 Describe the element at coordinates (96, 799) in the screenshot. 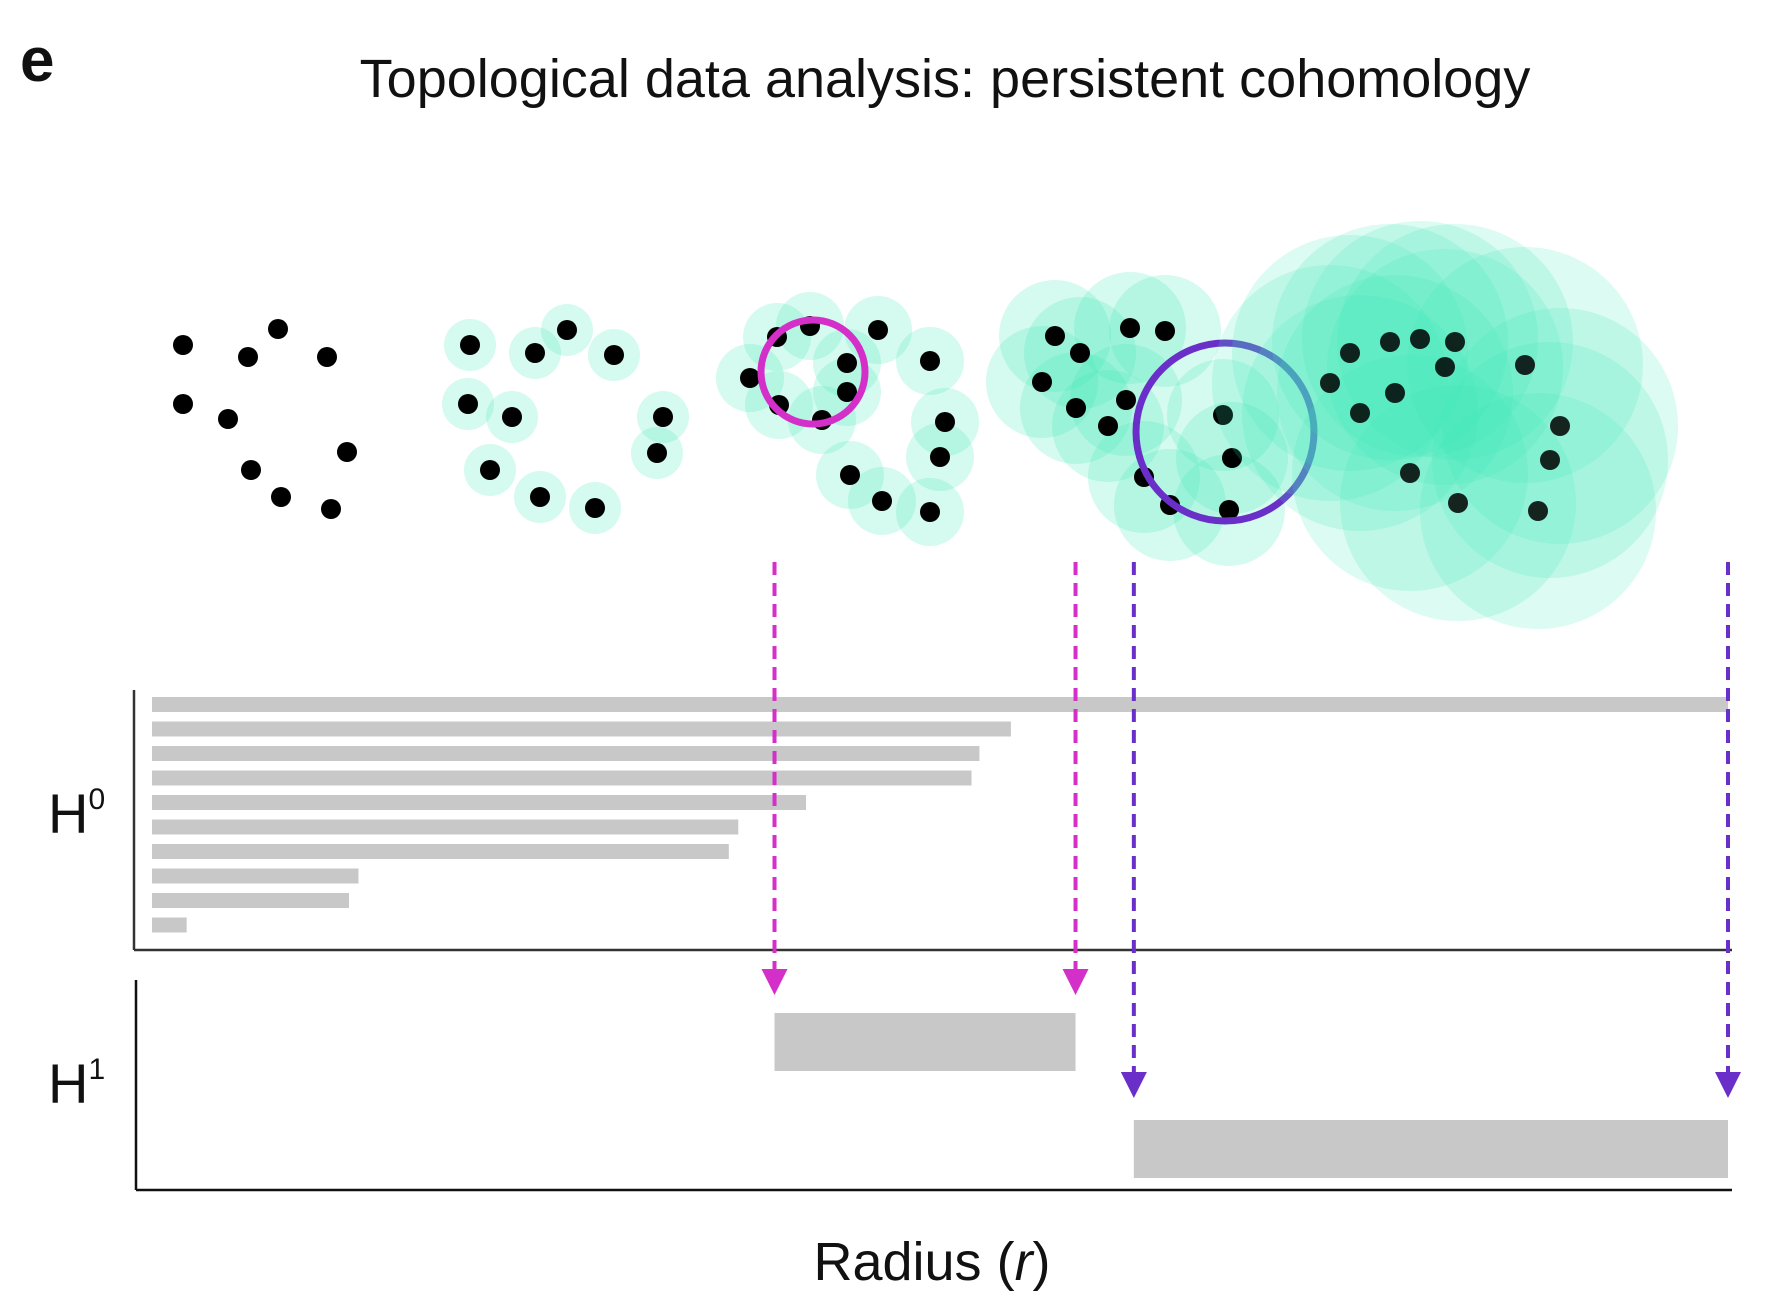

I see `h0-label-sup: 0` at that location.